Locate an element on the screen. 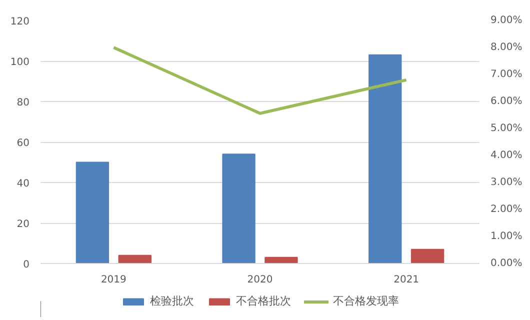  y2-tick-label: 4.00% is located at coordinates (506, 155).